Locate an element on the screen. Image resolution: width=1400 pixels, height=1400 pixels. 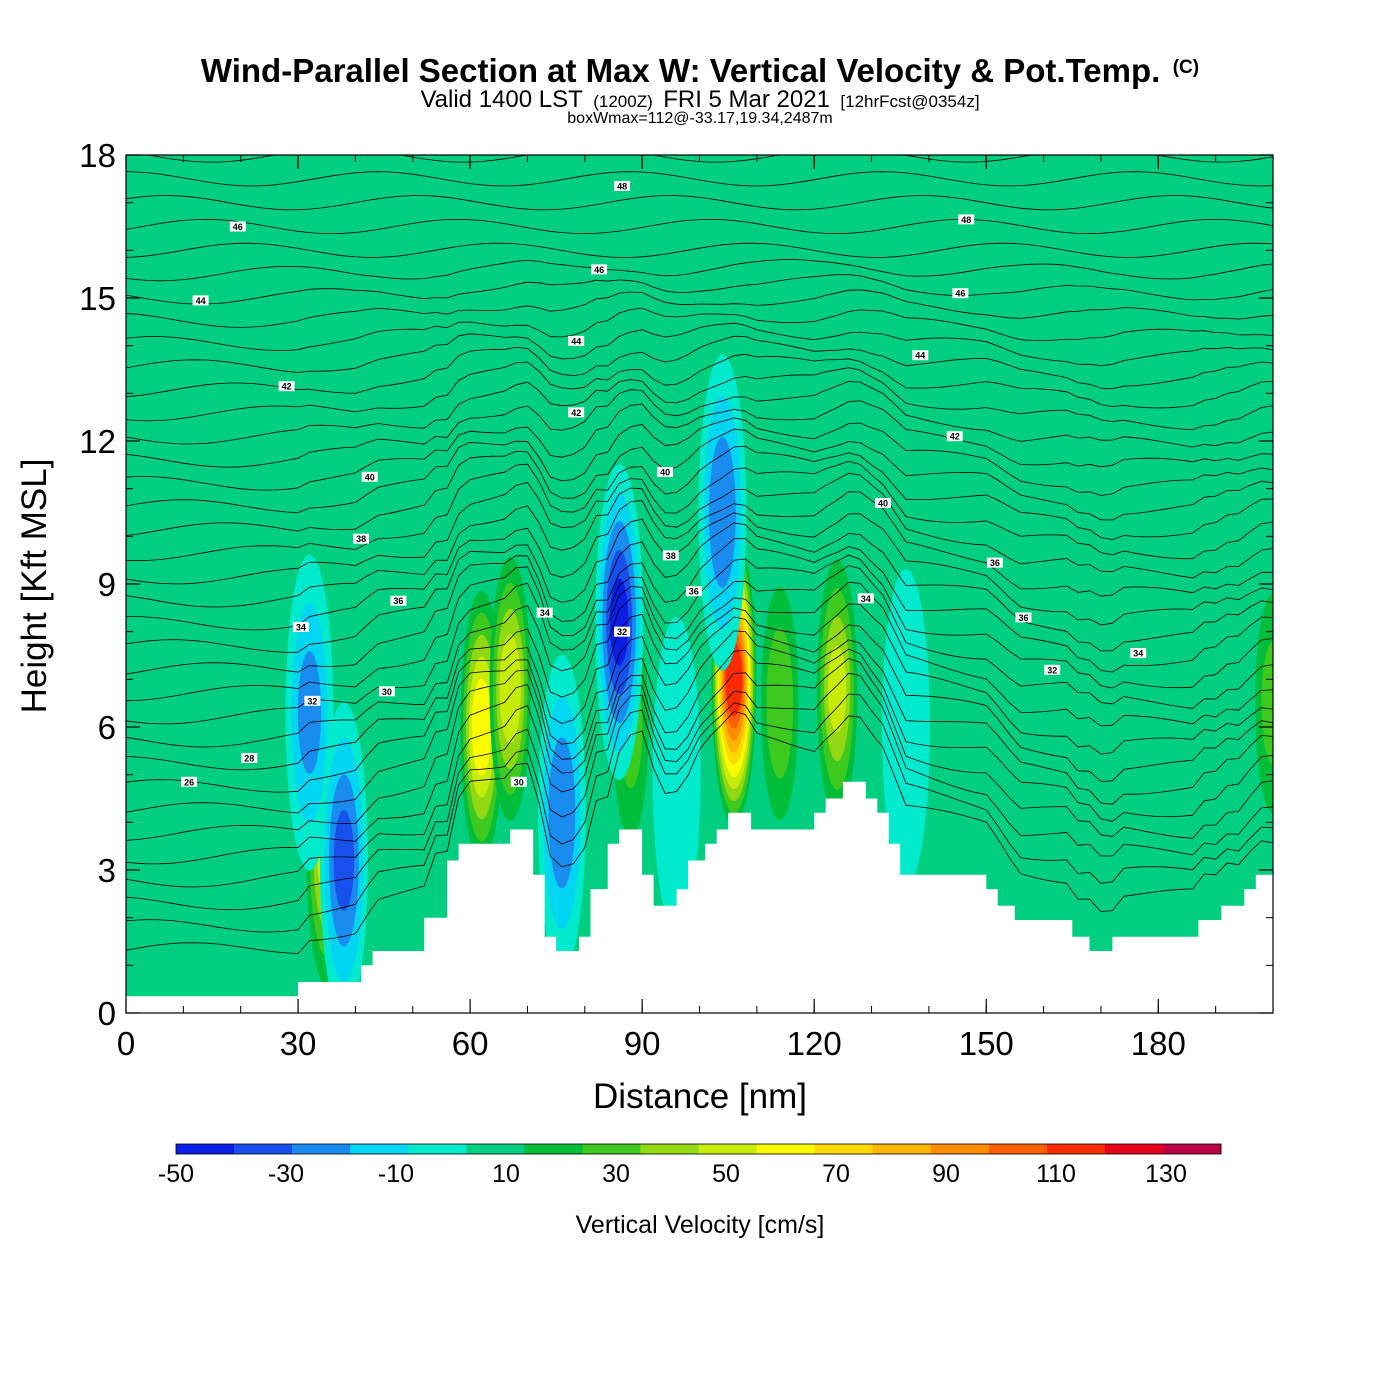
theta-label-24: 44 is located at coordinates (920, 355).